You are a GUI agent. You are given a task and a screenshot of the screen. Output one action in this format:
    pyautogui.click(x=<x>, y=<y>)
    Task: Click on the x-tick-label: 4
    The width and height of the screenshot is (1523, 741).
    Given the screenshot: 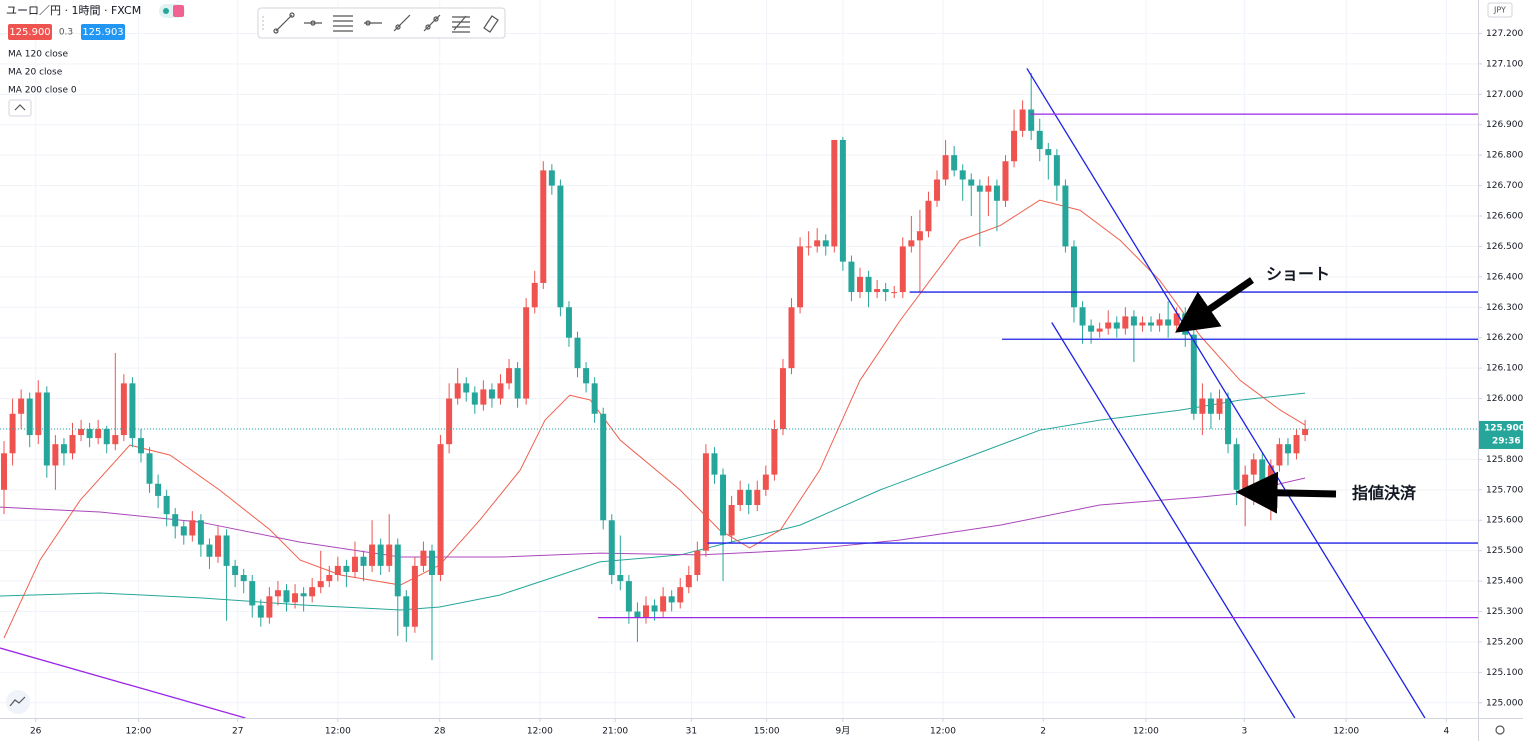 What is the action you would take?
    pyautogui.click(x=1446, y=732)
    